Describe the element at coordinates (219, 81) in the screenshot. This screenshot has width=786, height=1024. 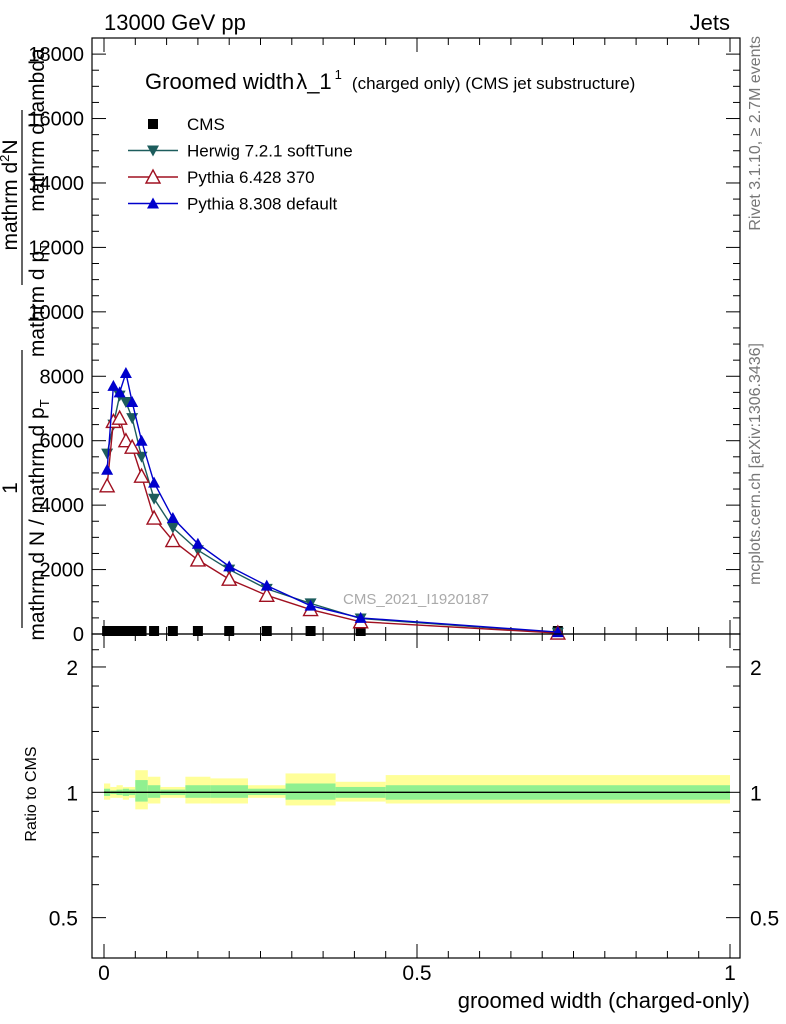
I see `title-main: Groomed width` at that location.